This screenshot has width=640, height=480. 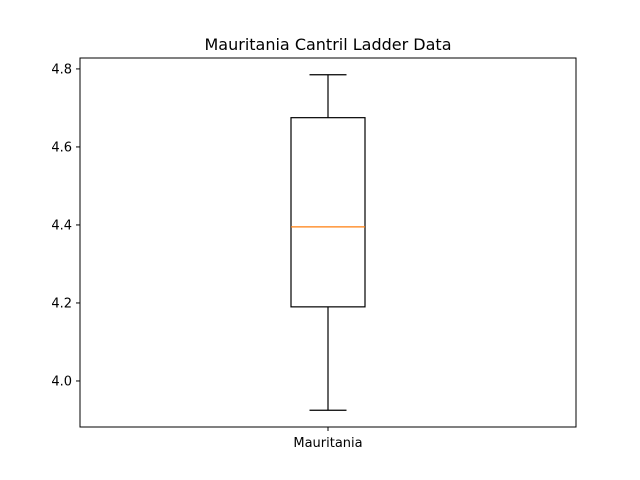 What do you see at coordinates (327, 44) in the screenshot?
I see `chart-title: Mauritania Cantril Ladder Data` at bounding box center [327, 44].